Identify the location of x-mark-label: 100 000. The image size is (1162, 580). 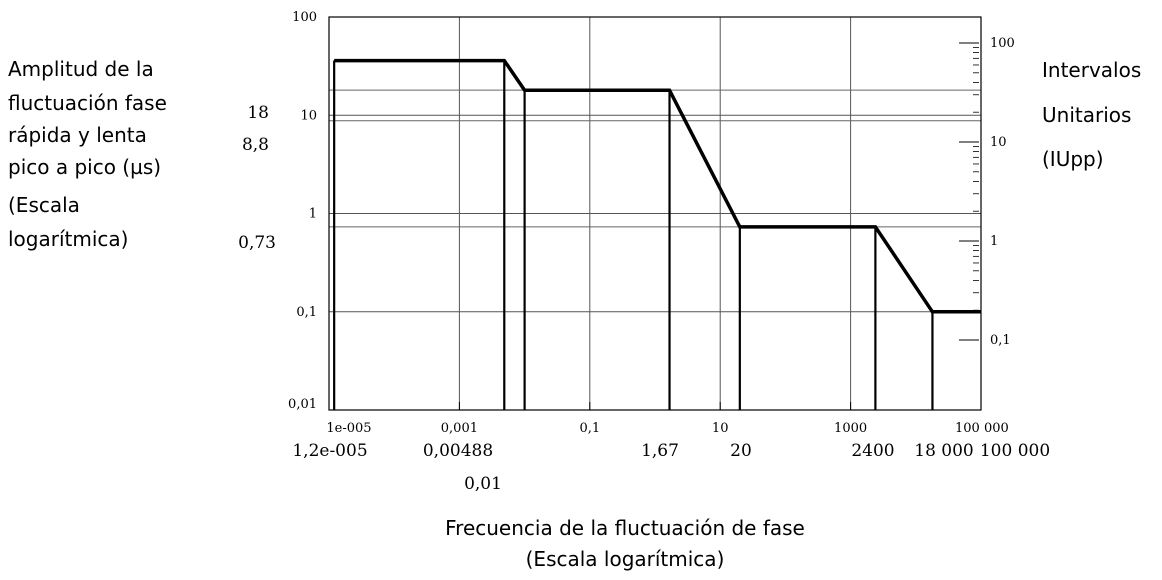
(1015, 451).